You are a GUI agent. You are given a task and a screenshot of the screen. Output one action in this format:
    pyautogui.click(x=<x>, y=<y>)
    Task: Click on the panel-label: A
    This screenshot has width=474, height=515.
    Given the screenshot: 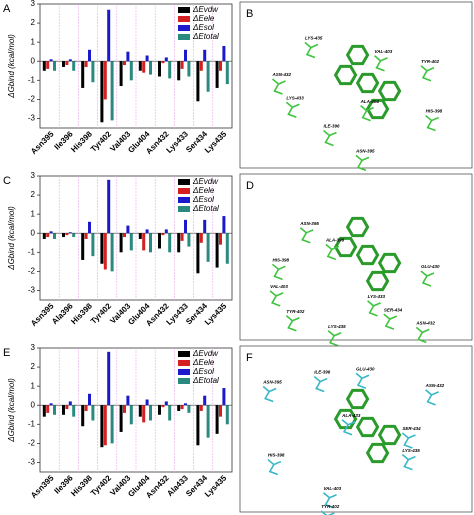 What is the action you would take?
    pyautogui.click(x=7, y=9)
    